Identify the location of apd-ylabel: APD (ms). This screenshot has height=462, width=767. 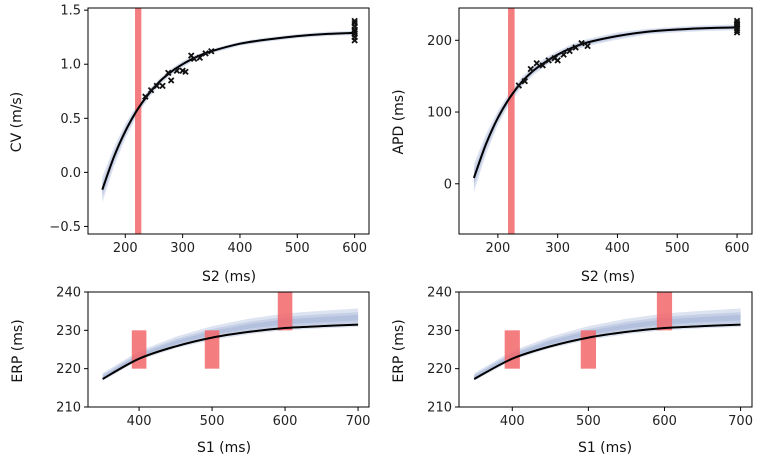
(399, 121).